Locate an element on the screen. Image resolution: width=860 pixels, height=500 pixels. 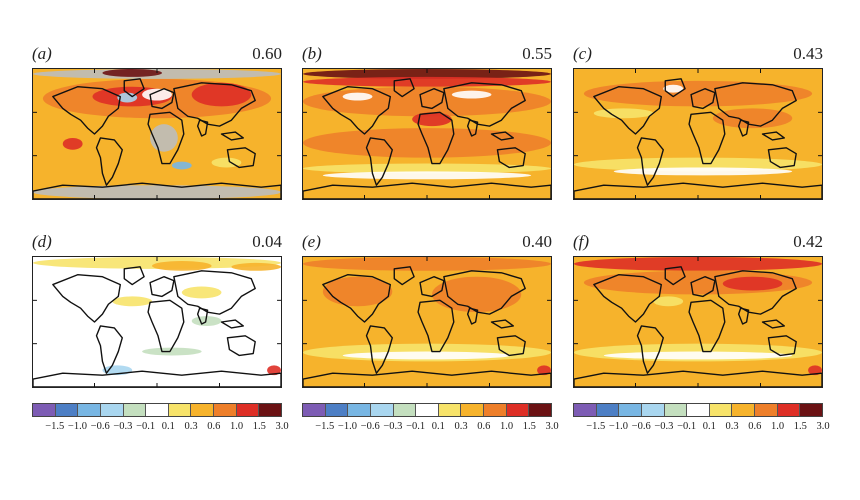
map-background is located at coordinates (157, 322).